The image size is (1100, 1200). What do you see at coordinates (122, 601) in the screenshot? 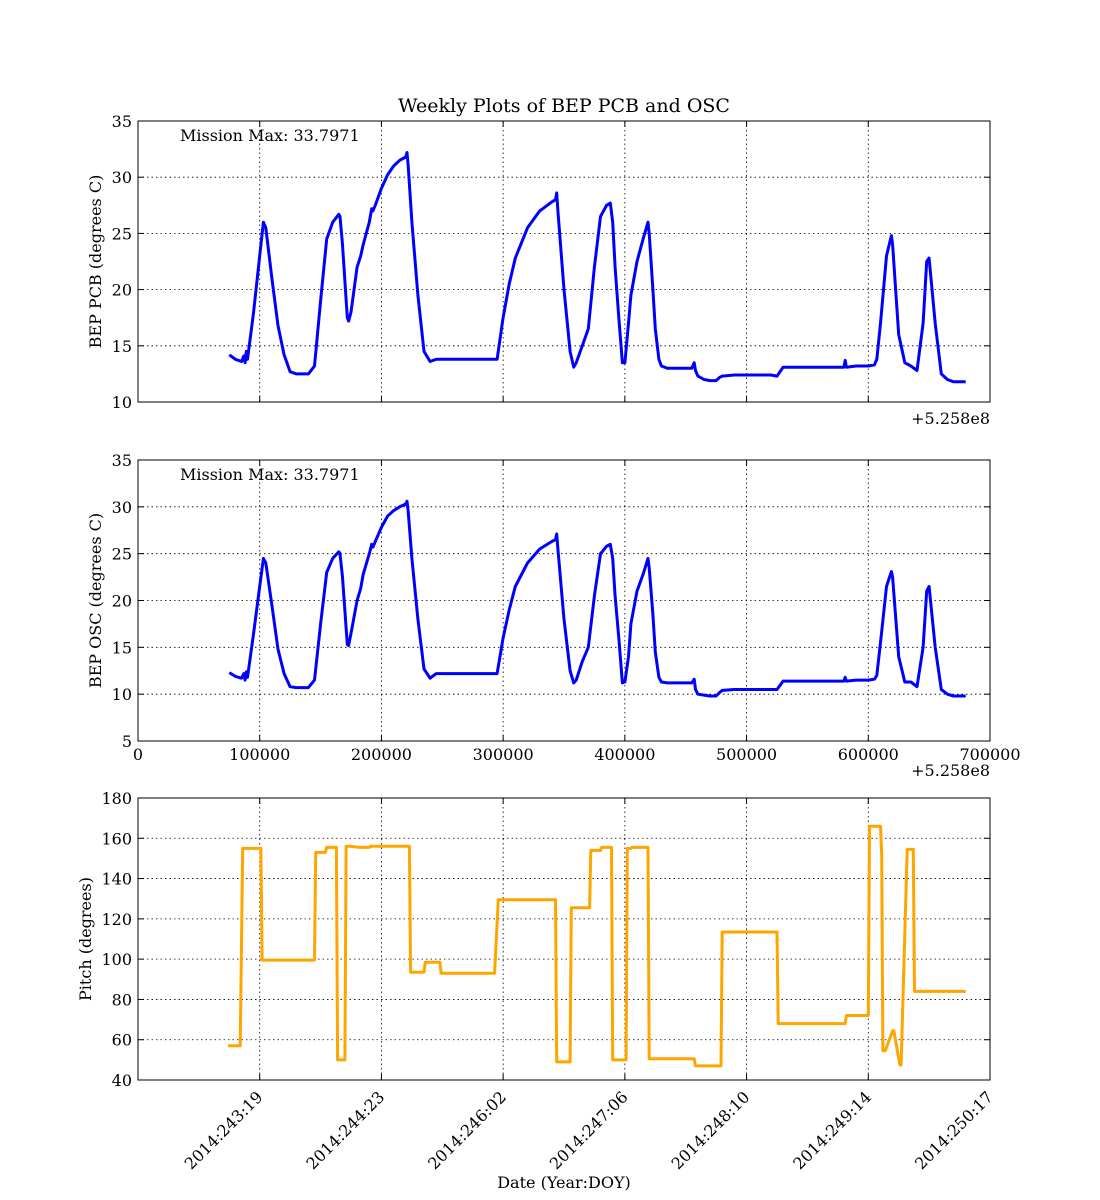
I see `osc-y-tick-label: 20` at bounding box center [122, 601].